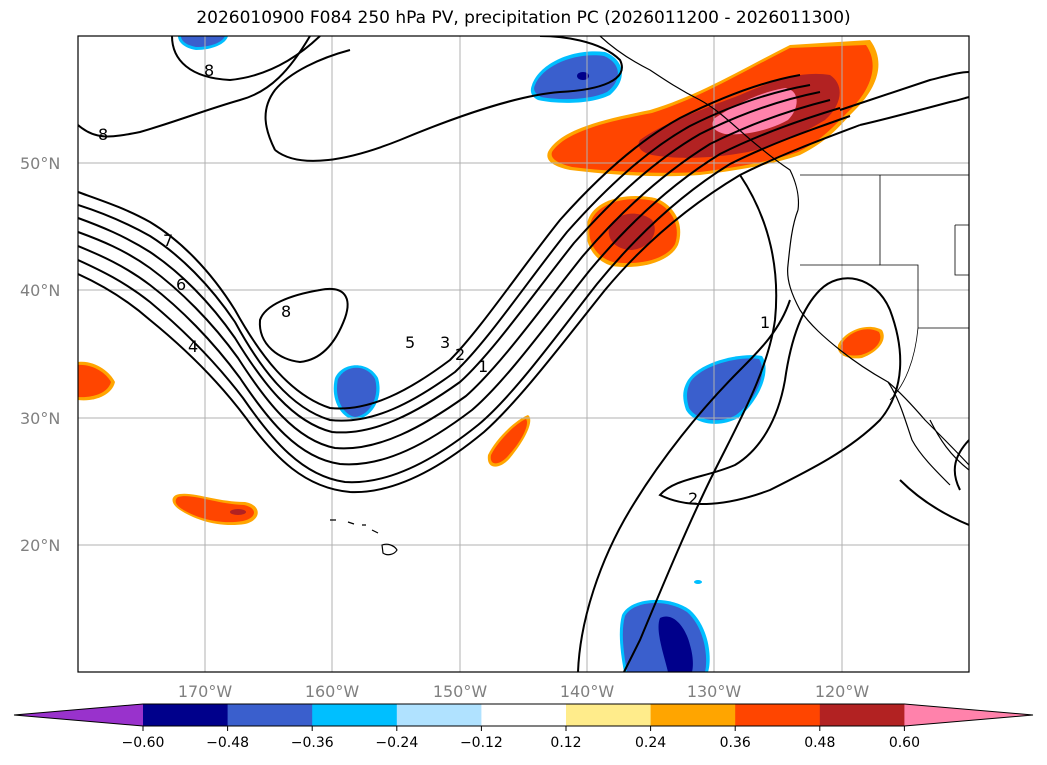  Describe the element at coordinates (919, 433) in the screenshot. I see `coast-baja` at that location.